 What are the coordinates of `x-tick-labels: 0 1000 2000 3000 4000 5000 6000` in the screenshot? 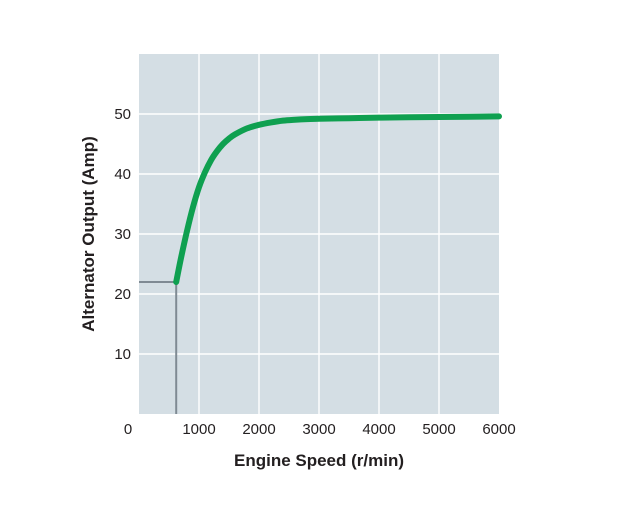 It's located at (320, 429).